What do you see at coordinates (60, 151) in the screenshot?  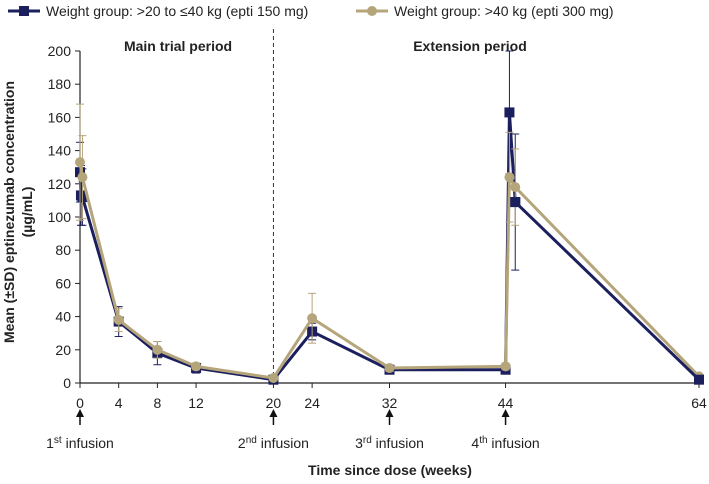 I see `y-tick-label: 140` at bounding box center [60, 151].